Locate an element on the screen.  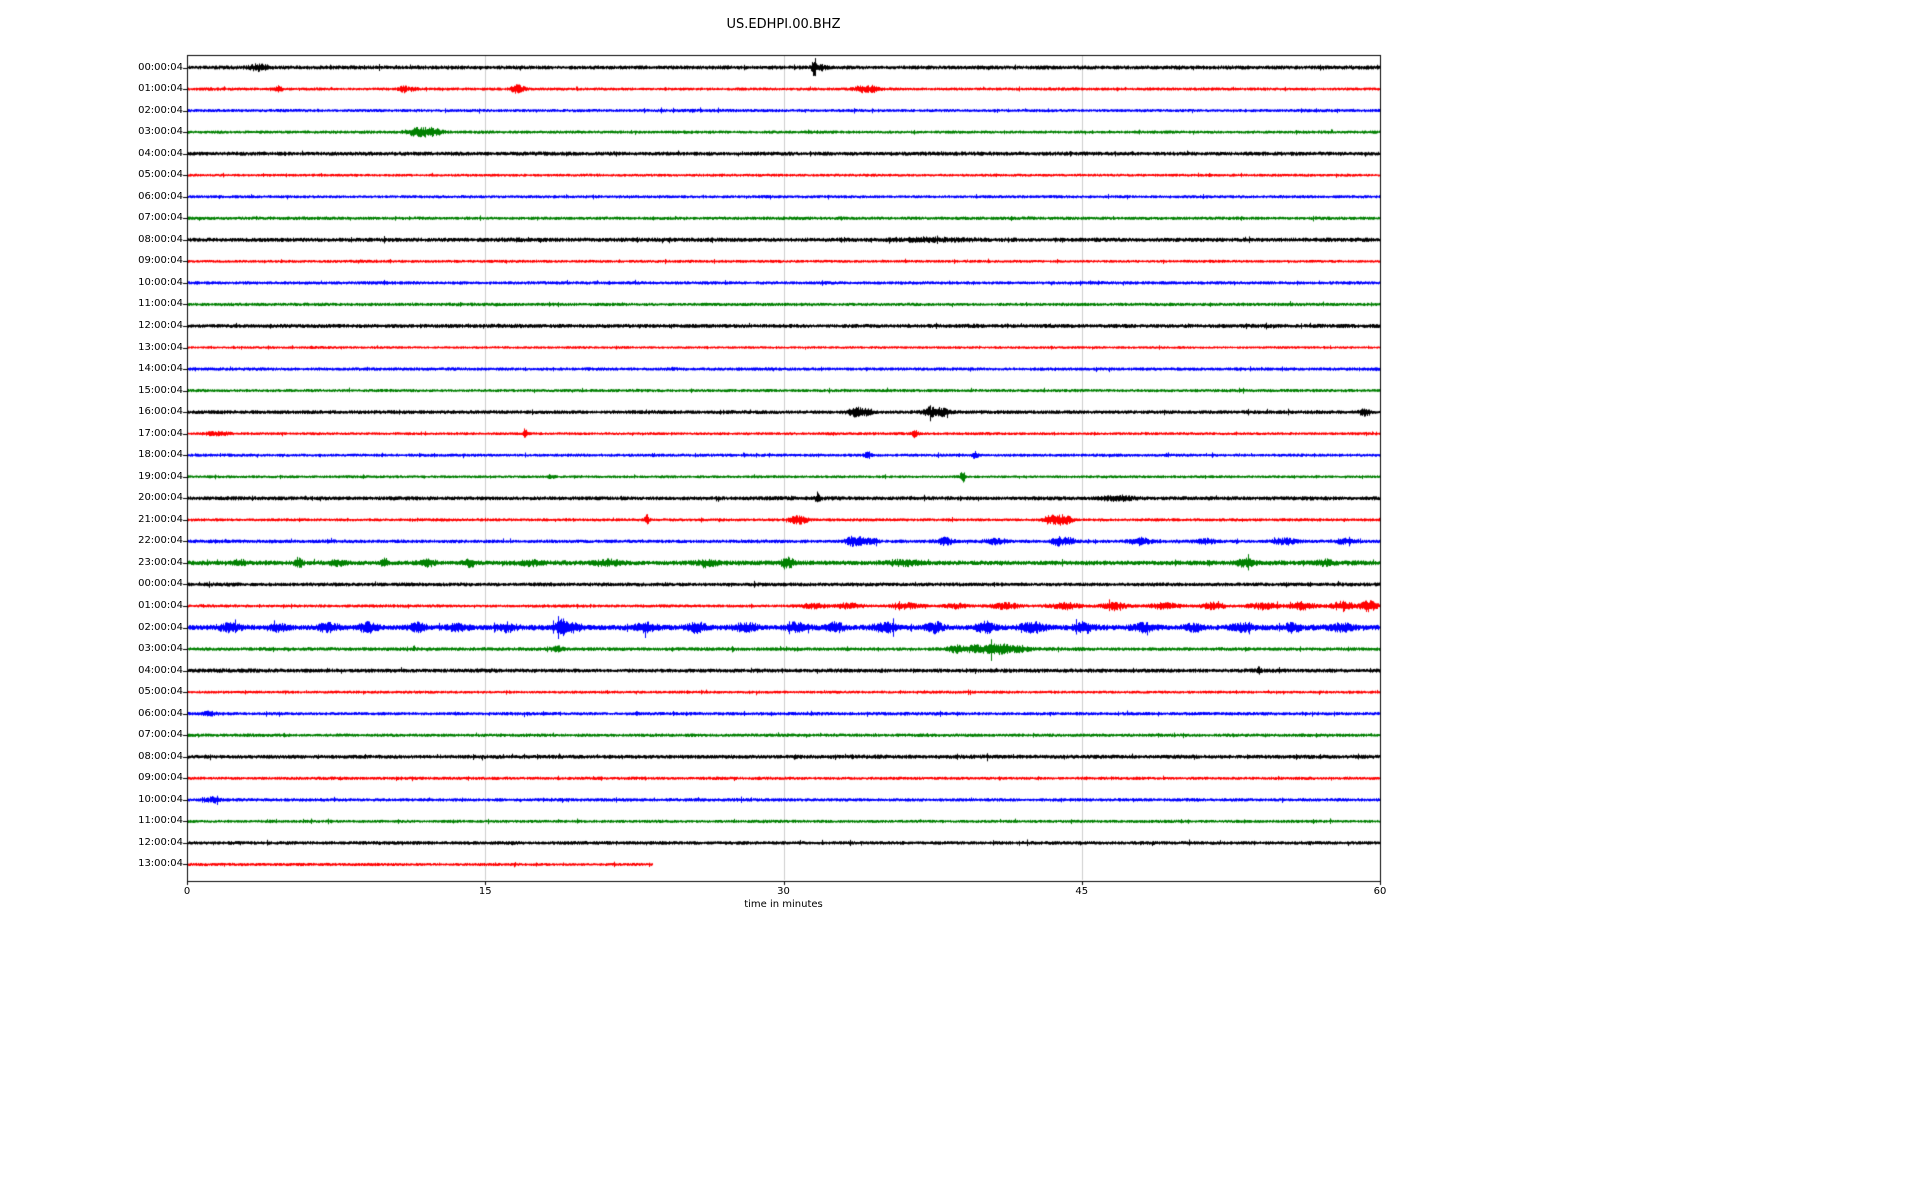
y-tick-label: 17:00:04 is located at coordinates (160, 433).